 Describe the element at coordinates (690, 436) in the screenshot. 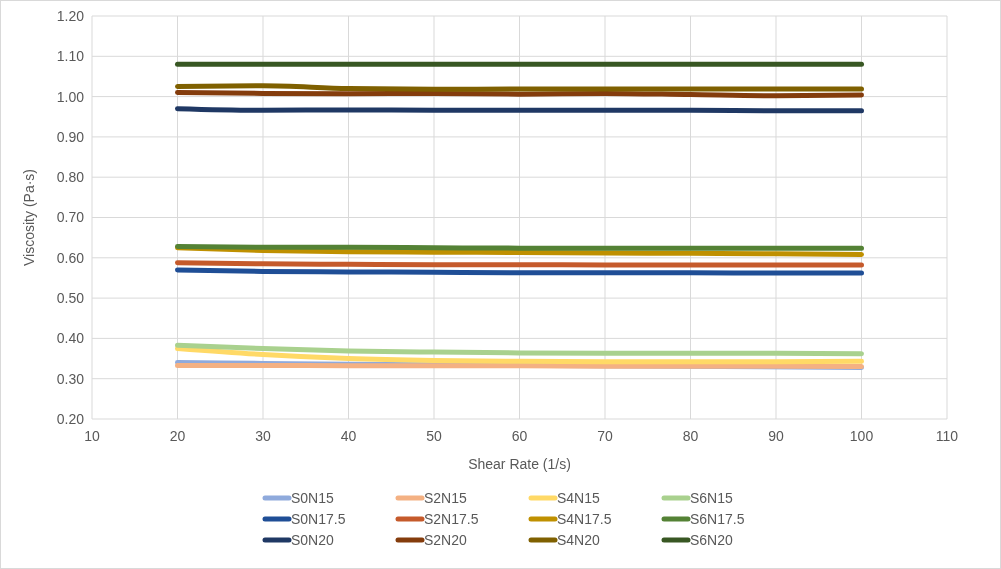

I see `x-tick-label: 80` at that location.